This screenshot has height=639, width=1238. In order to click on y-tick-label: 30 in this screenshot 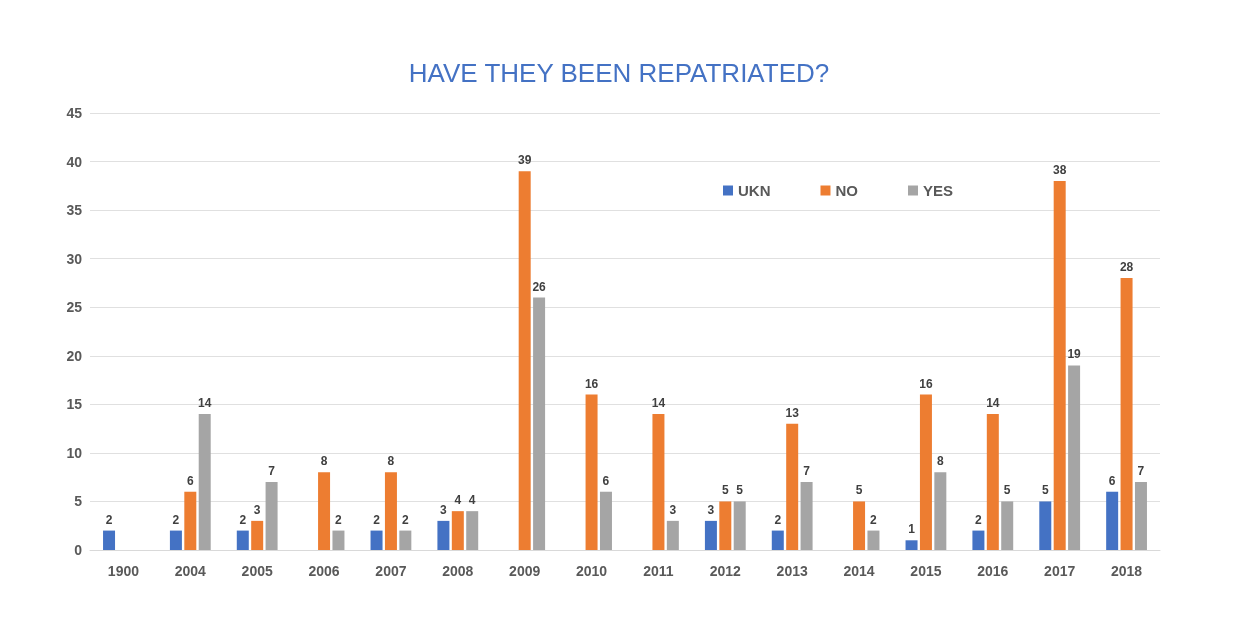, I will do `click(74, 258)`.